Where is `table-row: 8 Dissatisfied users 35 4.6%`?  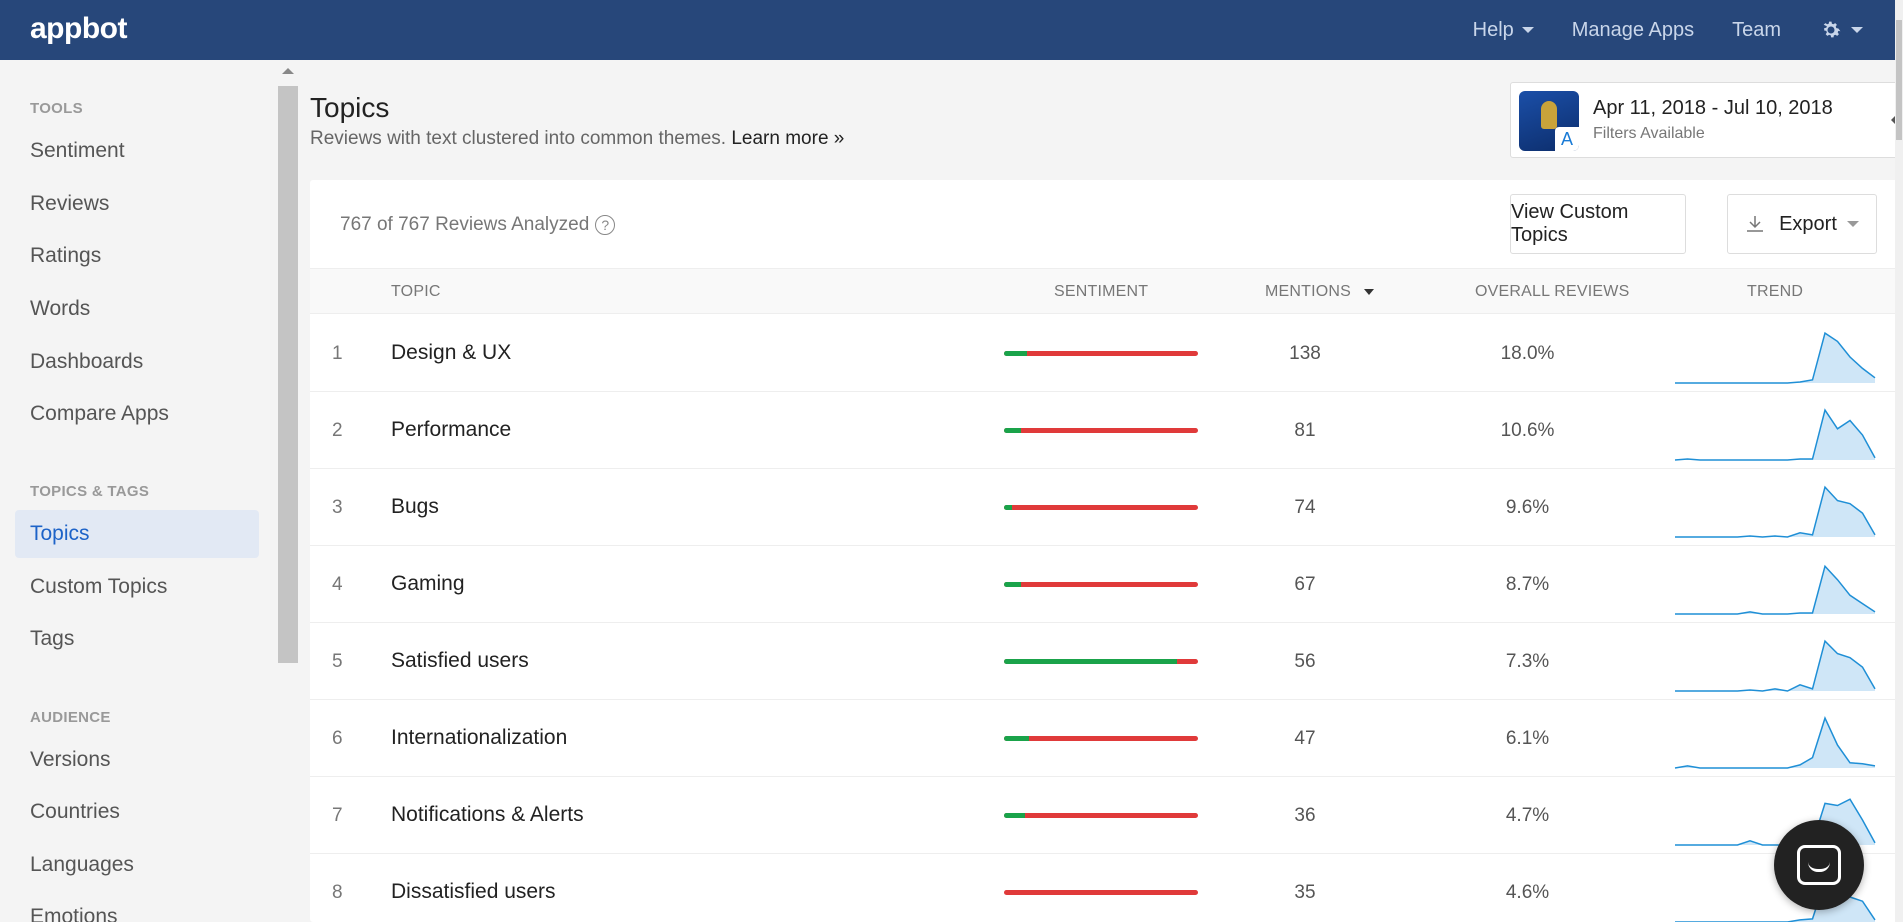
table-row: 8 Dissatisfied users 35 4.6% is located at coordinates (1105, 888).